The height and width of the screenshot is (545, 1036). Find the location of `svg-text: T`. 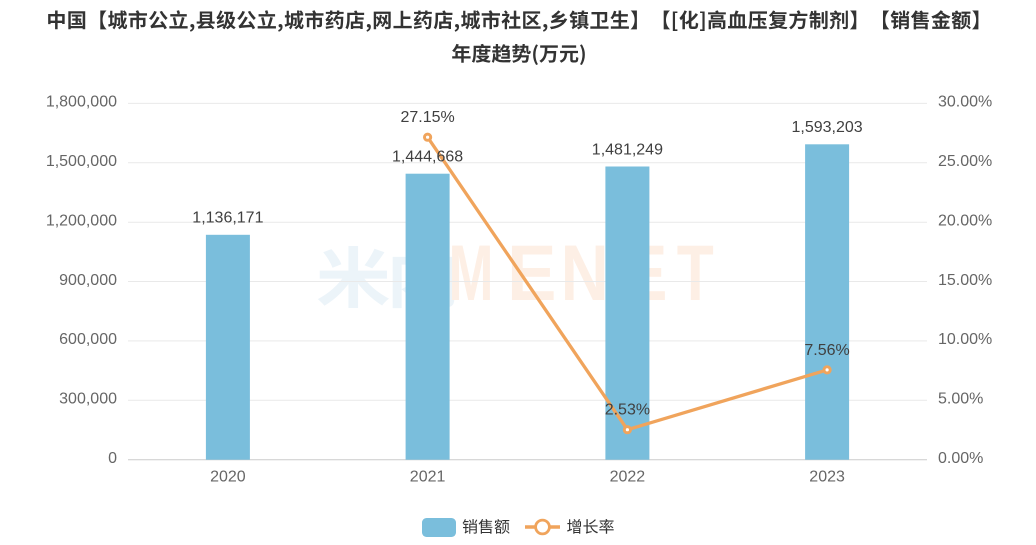

svg-text: T is located at coordinates (695, 272).